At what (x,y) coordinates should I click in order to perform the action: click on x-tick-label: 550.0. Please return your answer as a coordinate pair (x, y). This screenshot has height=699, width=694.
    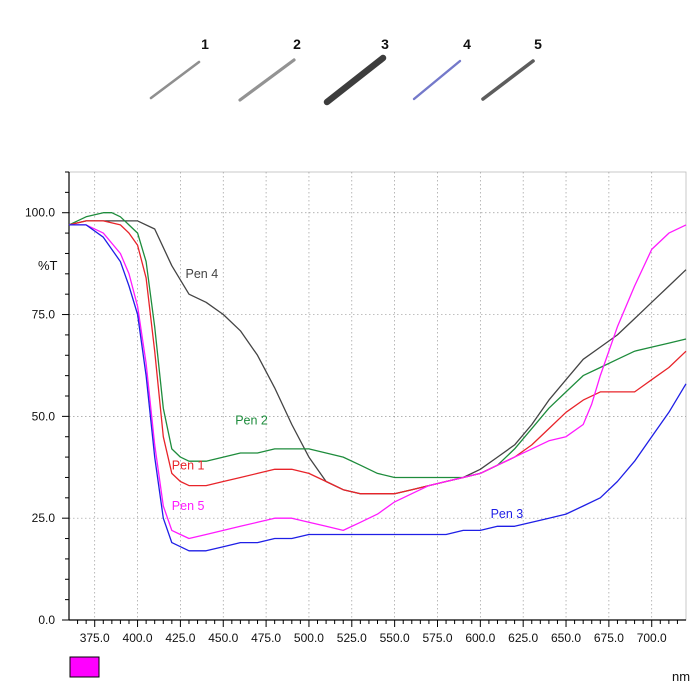
    Looking at the image, I should click on (395, 638).